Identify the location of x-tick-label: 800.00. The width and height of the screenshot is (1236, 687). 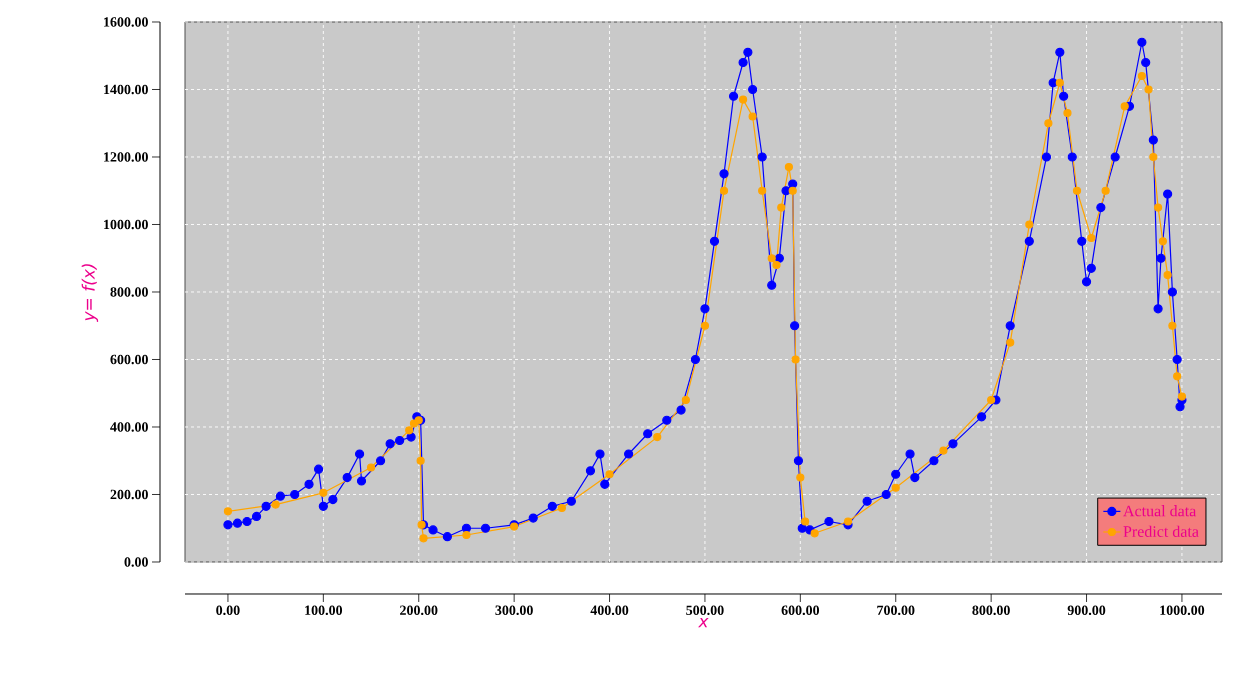
(991, 610).